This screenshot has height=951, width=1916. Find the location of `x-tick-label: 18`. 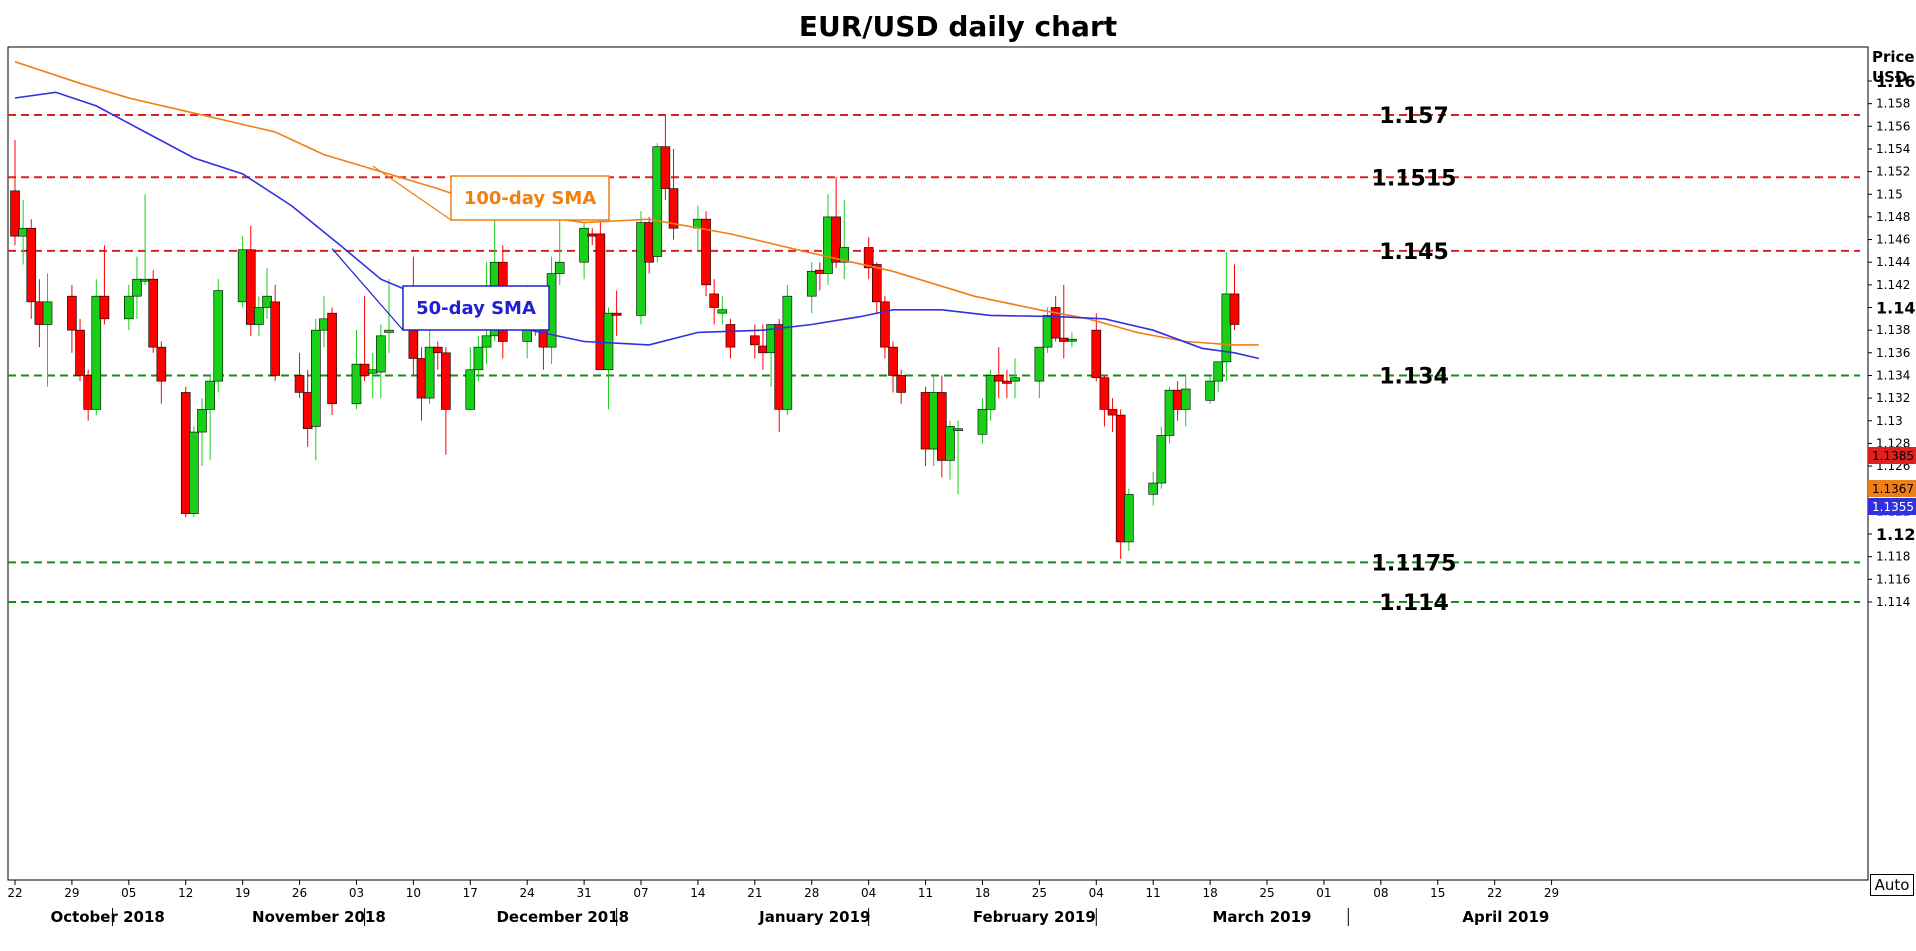

x-tick-label: 18 is located at coordinates (1209, 893).